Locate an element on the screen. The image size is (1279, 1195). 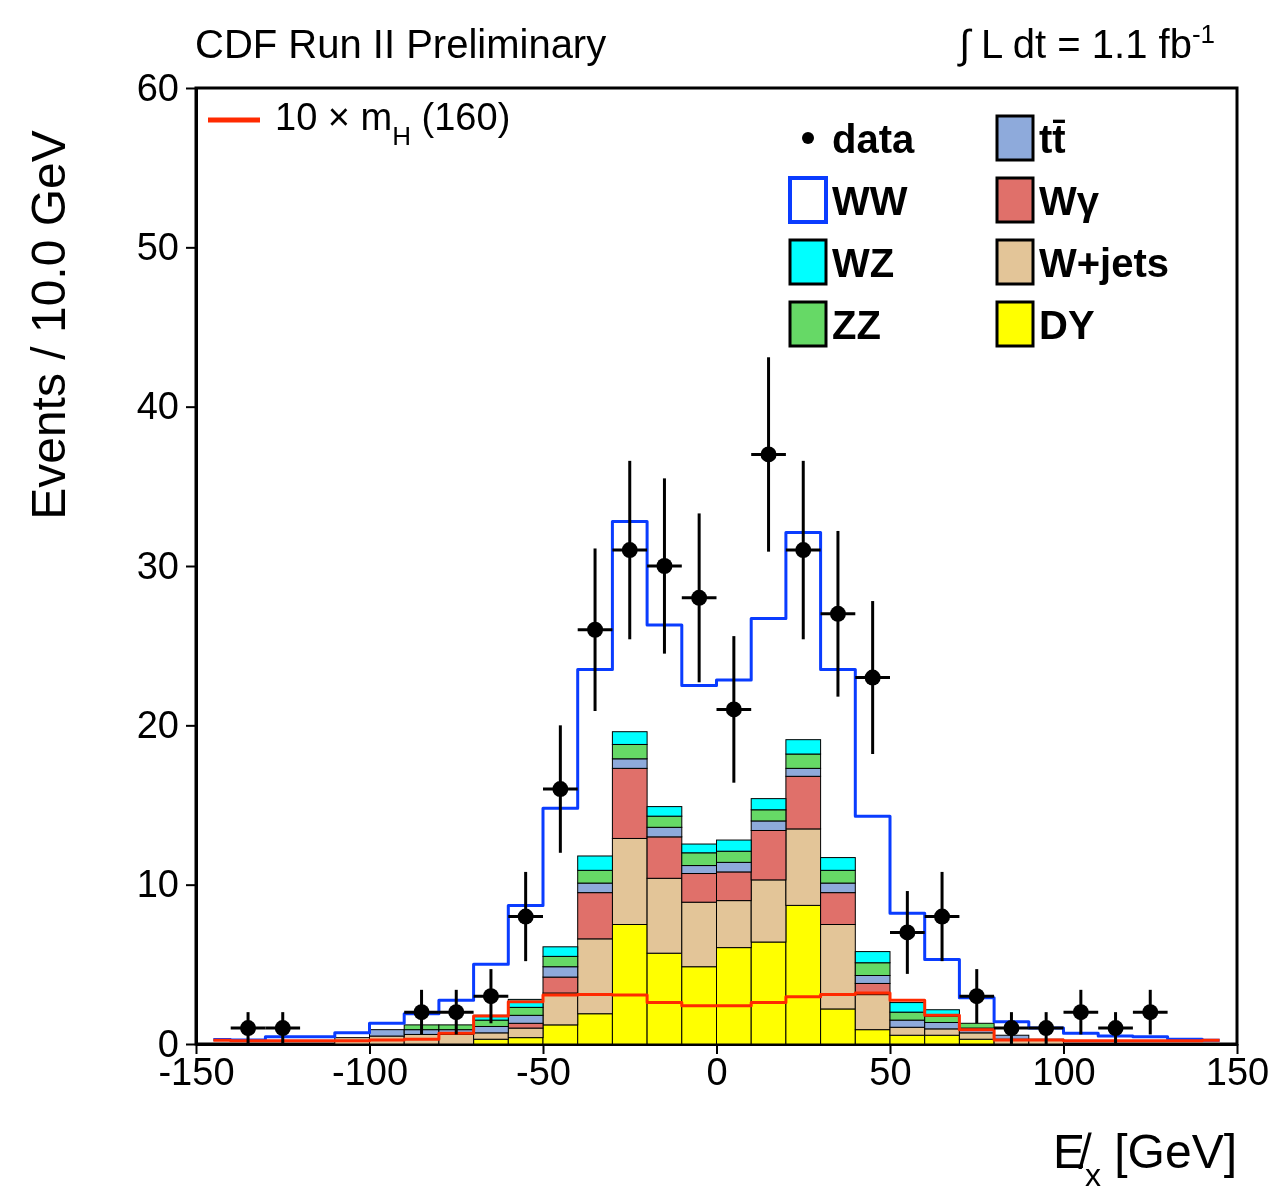
x-tick-label: 0 is located at coordinates (717, 1072).